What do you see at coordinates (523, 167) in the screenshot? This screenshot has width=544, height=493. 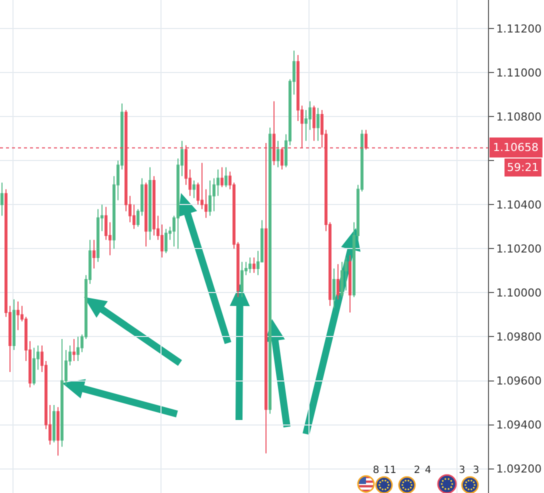 I see `text: 59:21` at bounding box center [523, 167].